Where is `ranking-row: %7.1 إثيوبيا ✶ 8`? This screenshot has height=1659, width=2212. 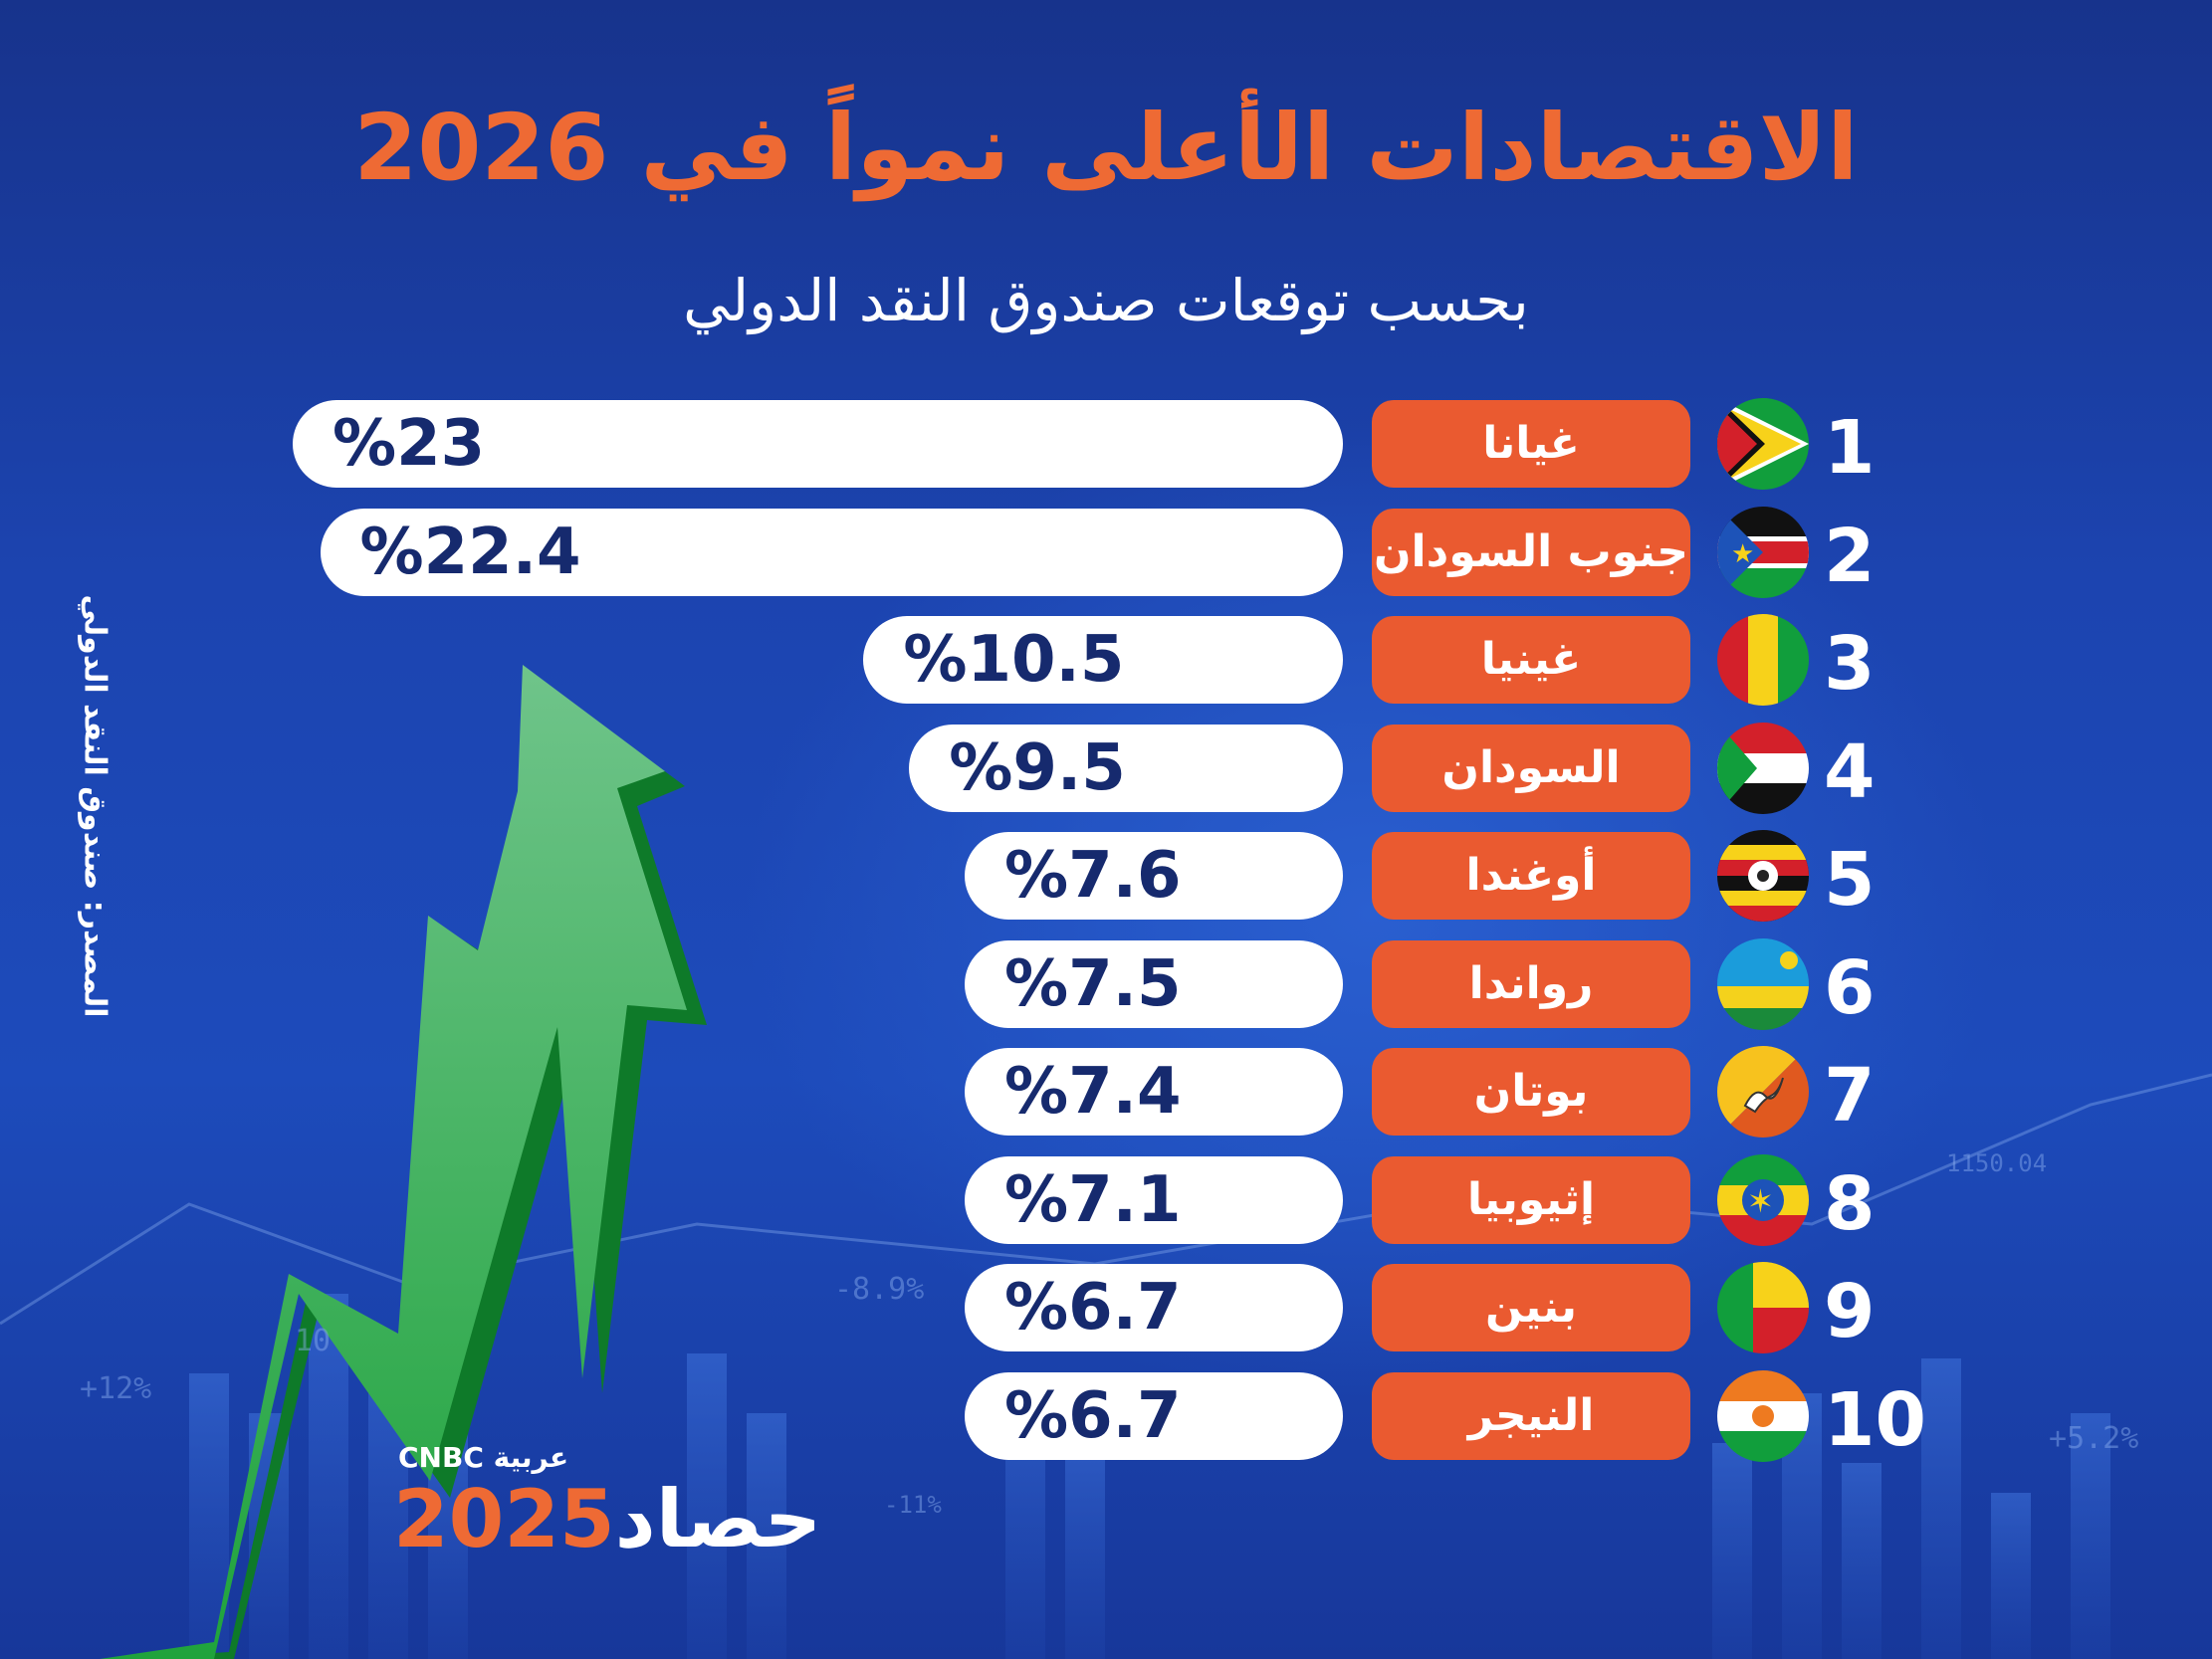 ranking-row: %7.1 إثيوبيا ✶ 8 is located at coordinates (1106, 1200).